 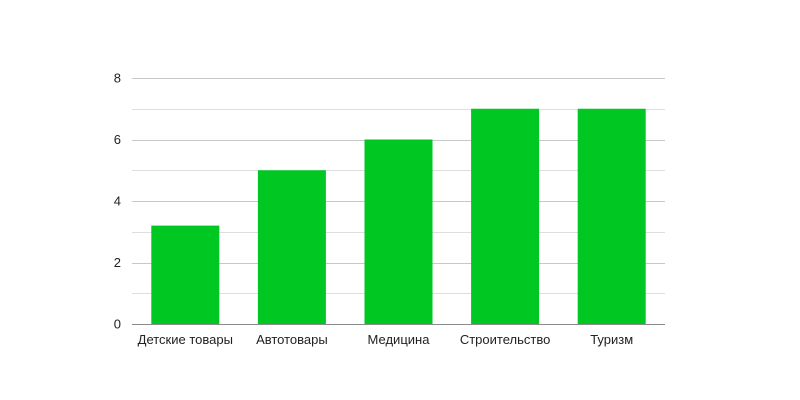 I want to click on y-tick-label: 6, so click(x=117, y=139).